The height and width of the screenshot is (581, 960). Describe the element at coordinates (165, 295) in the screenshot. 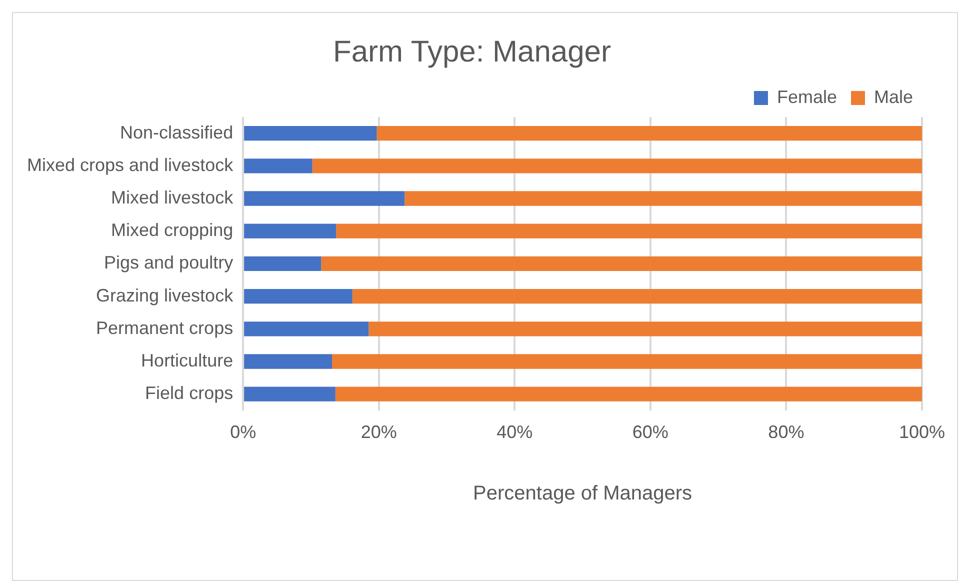

I see `y-tick-label: Grazing livestock` at that location.